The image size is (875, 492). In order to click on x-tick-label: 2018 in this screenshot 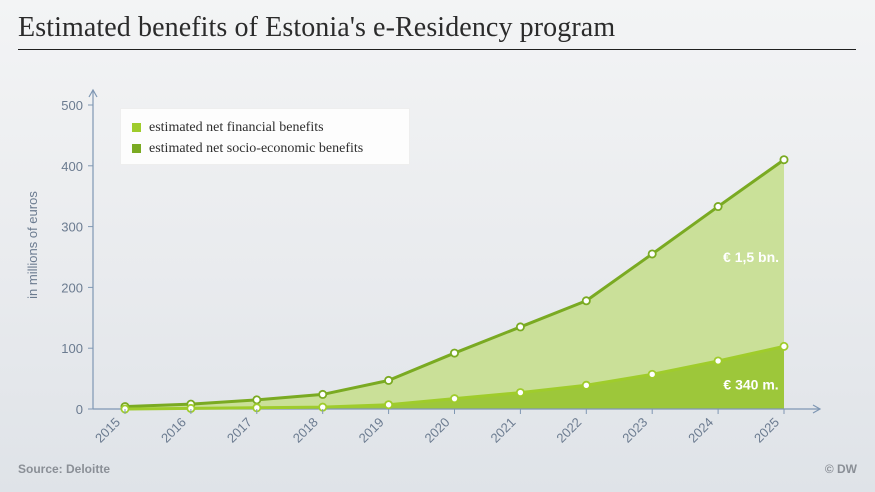, I will do `click(305, 430)`.